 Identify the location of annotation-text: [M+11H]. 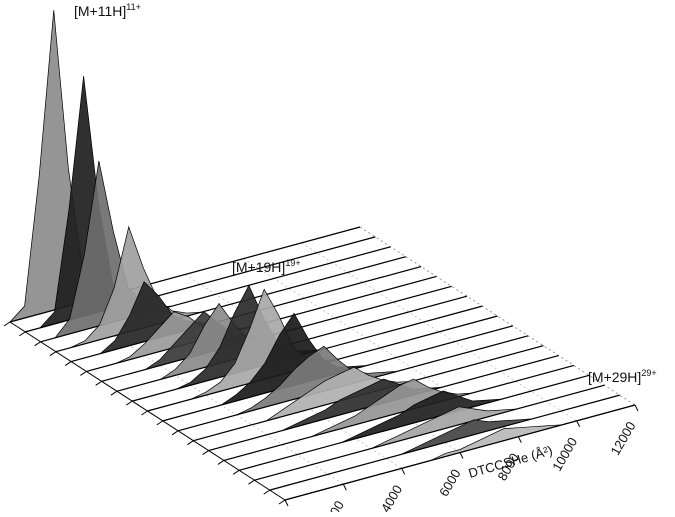
(100, 11).